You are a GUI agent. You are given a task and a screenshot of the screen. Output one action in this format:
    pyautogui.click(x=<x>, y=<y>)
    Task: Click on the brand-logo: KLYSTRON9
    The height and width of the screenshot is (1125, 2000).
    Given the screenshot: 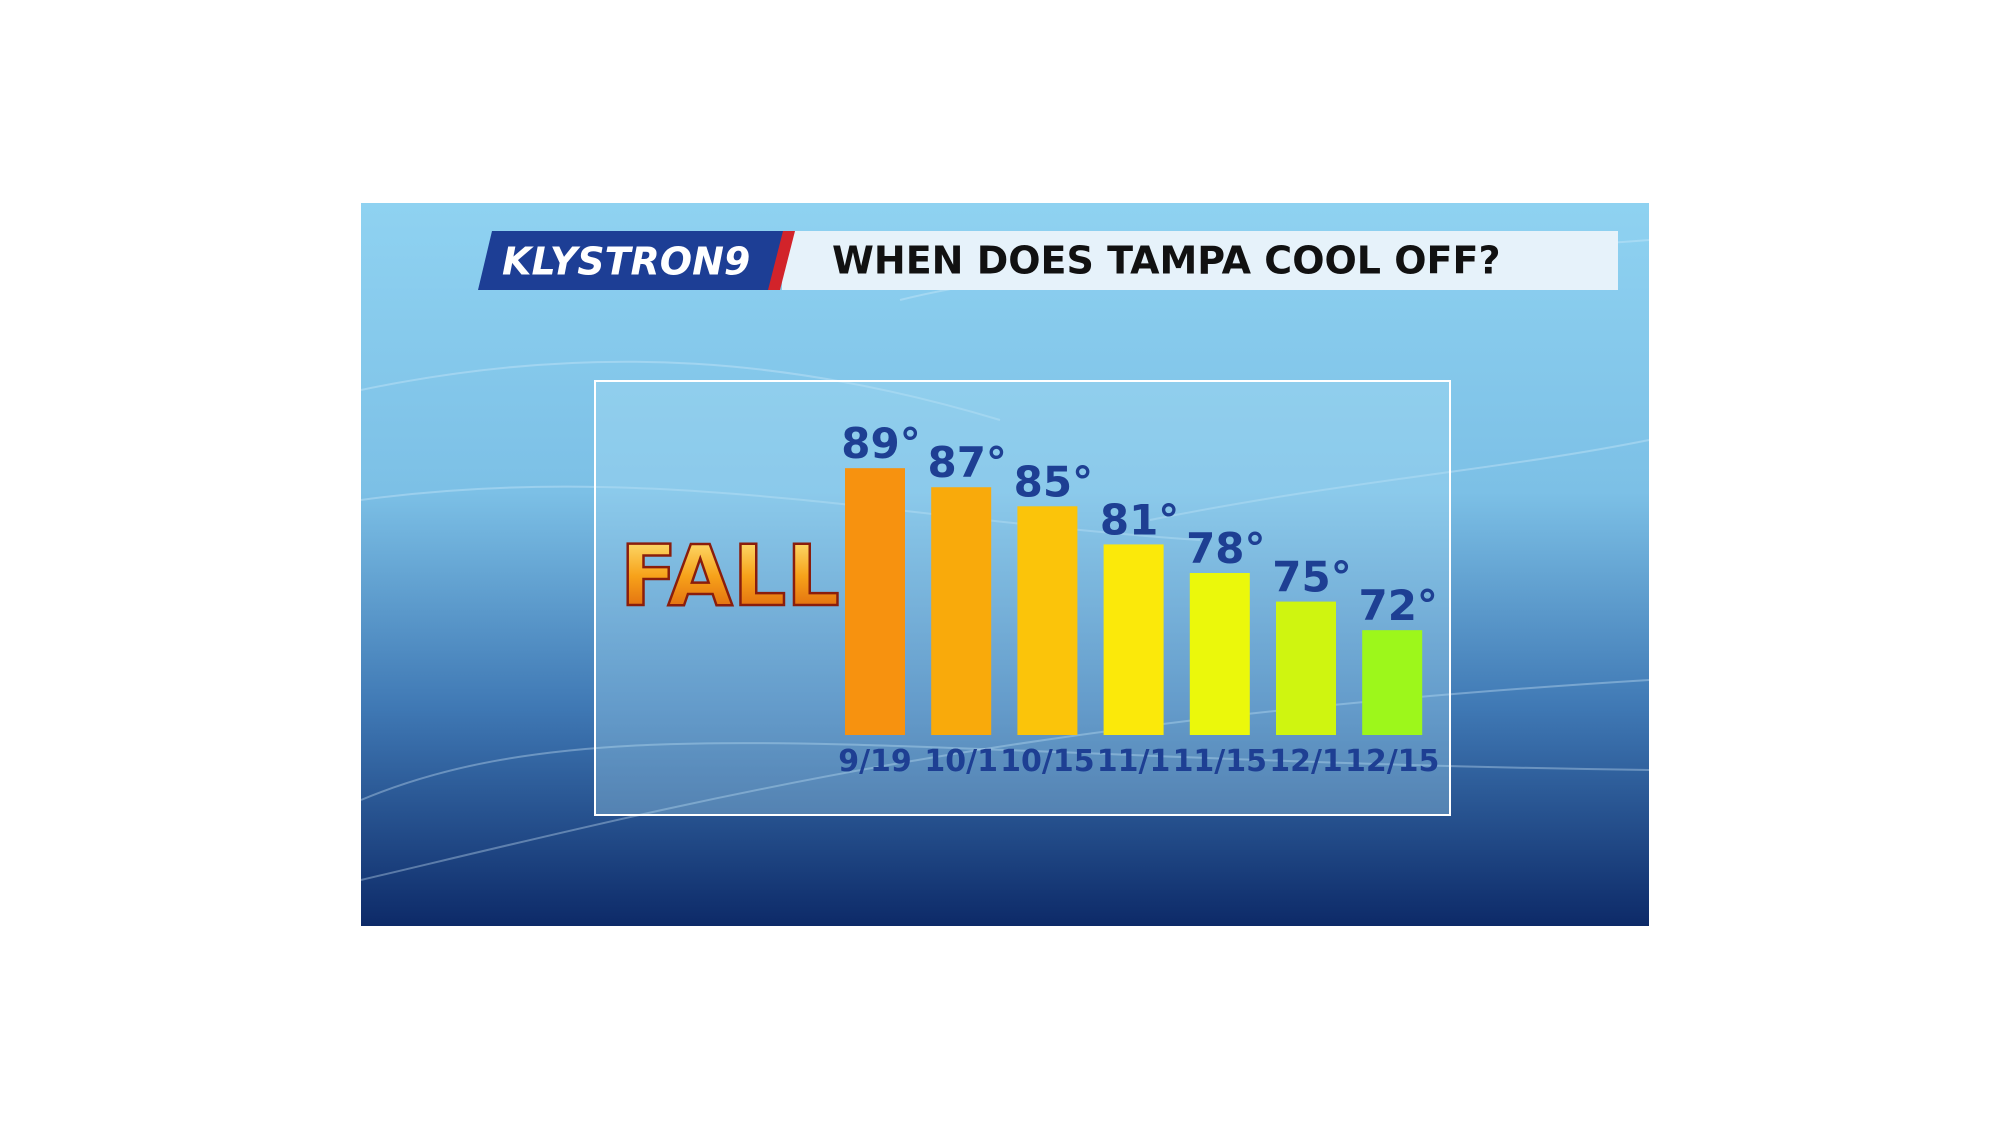 What is the action you would take?
    pyautogui.click(x=626, y=262)
    